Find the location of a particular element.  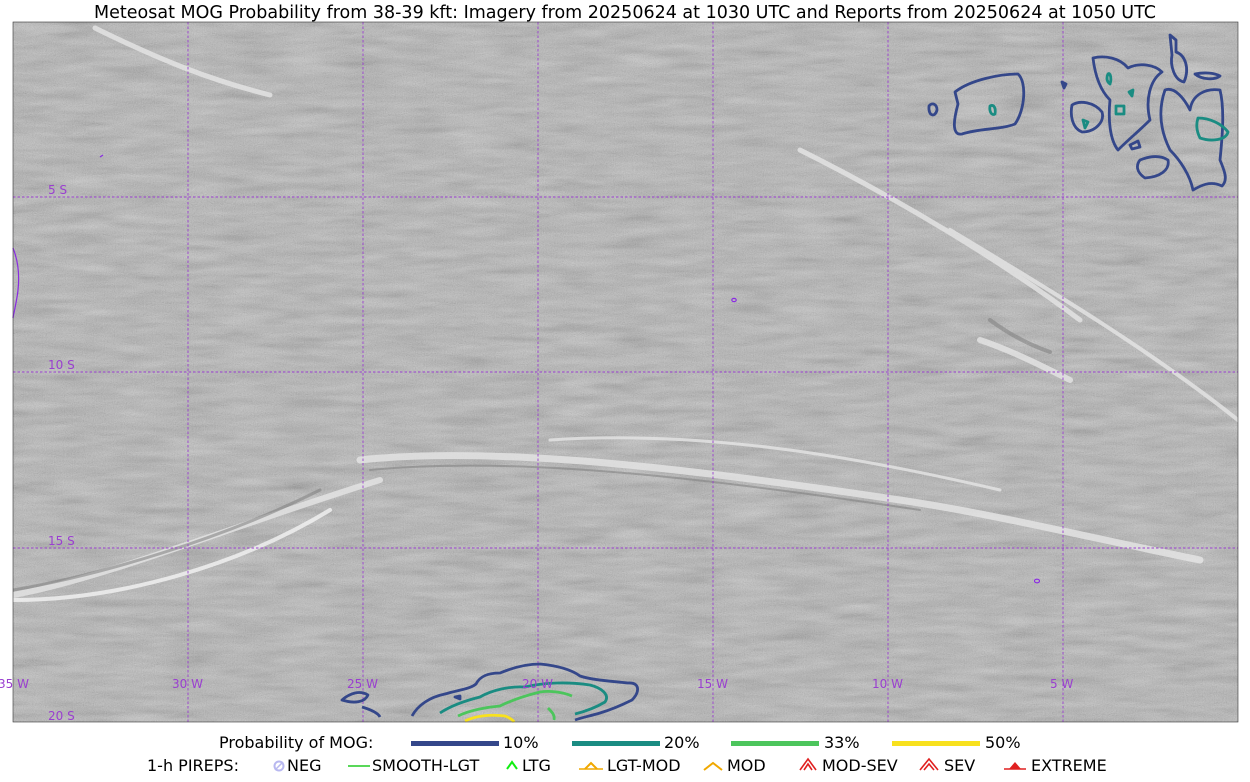

pirep-label-mod-sev: MOD-SEV is located at coordinates (860, 765).